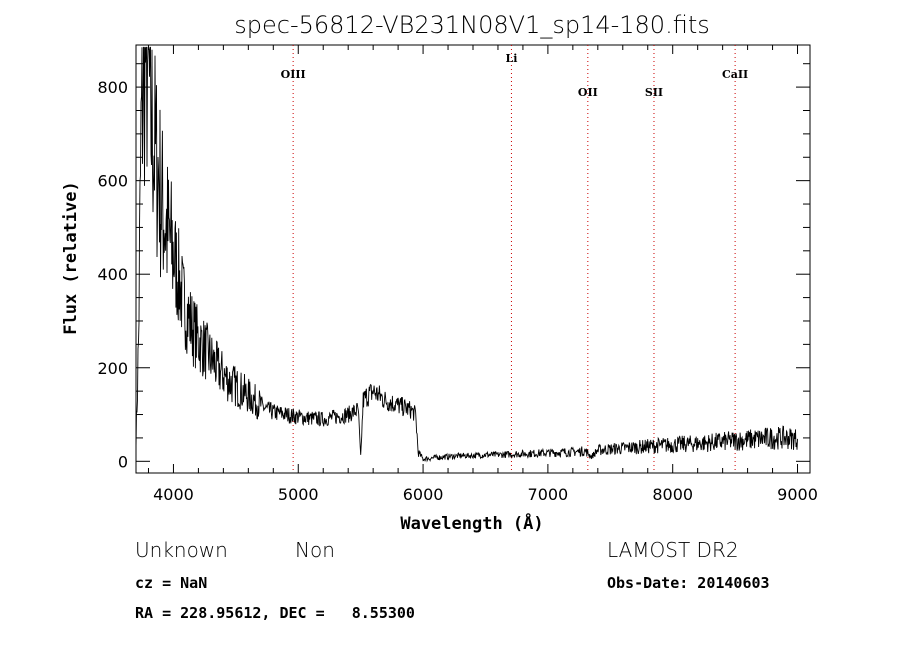 The width and height of the screenshot is (900, 650). I want to click on y-axis-label: Flux (relative), so click(71, 258).